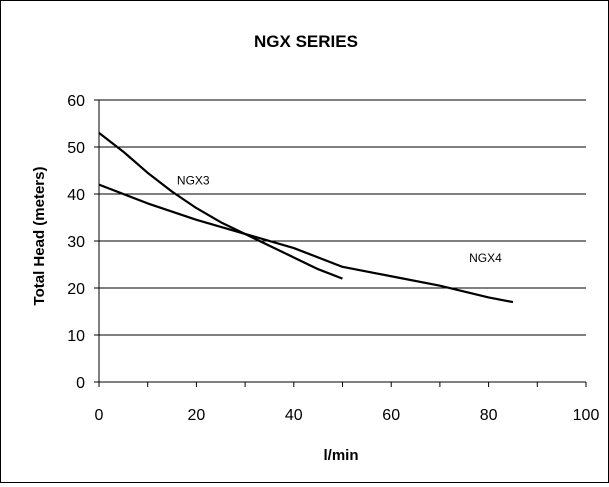 The width and height of the screenshot is (609, 487). What do you see at coordinates (39, 236) in the screenshot?
I see `y-axis-title: Total Head (meters)` at bounding box center [39, 236].